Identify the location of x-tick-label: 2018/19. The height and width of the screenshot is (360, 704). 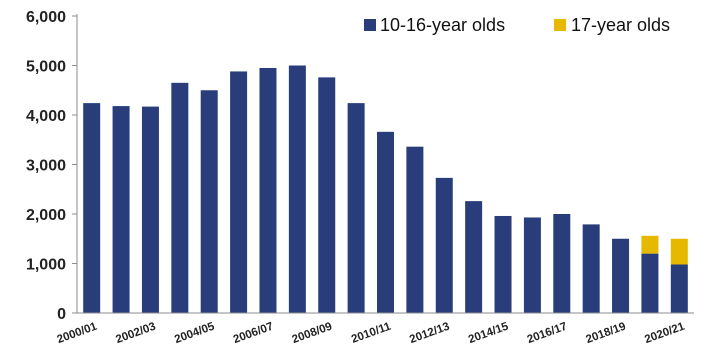
(605, 333).